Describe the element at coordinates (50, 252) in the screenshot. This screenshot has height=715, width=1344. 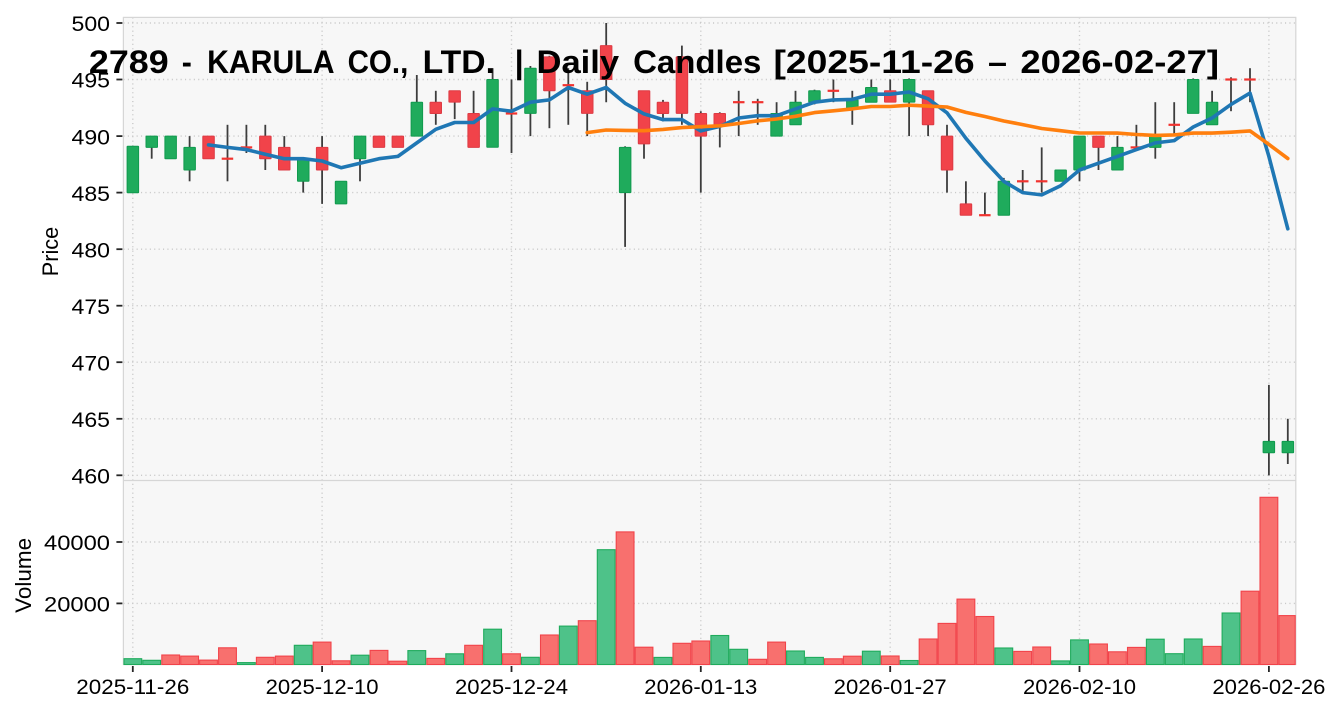
I see `svg-text: Price` at that location.